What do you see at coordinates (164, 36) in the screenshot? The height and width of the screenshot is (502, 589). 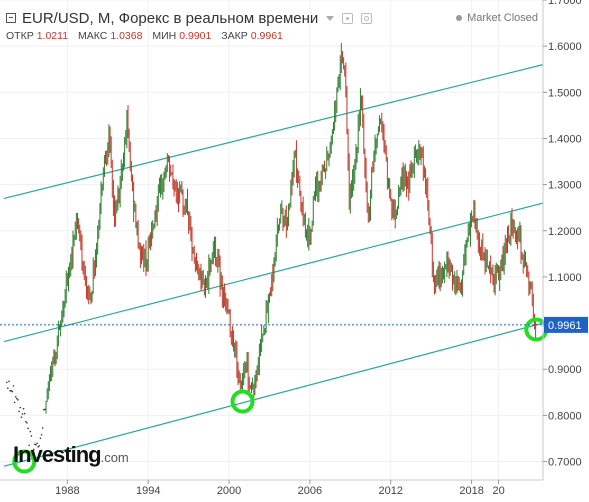 I see `ohlc-low-label: МИН` at bounding box center [164, 36].